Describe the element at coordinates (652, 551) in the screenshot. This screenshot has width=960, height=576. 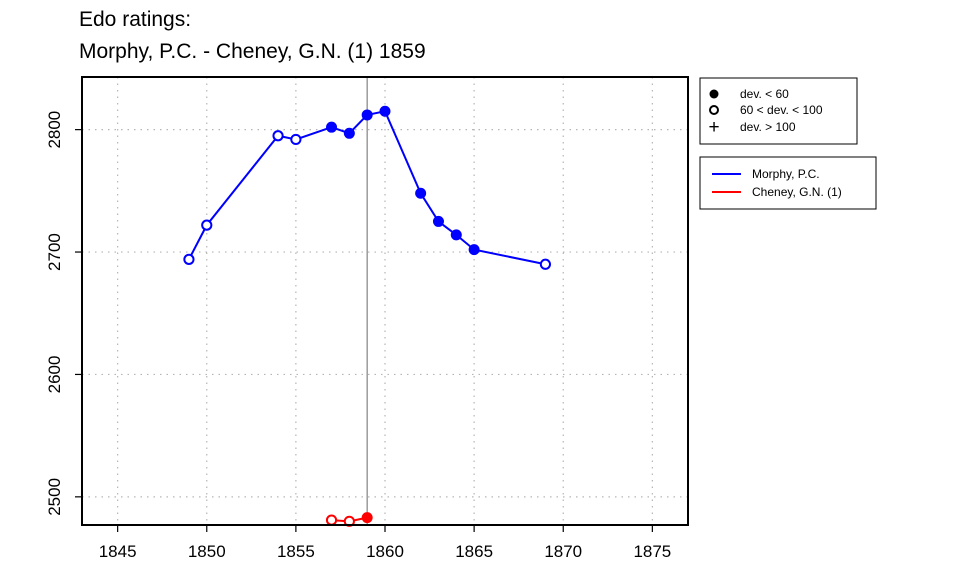
I see `x-tick-label: 1875` at that location.